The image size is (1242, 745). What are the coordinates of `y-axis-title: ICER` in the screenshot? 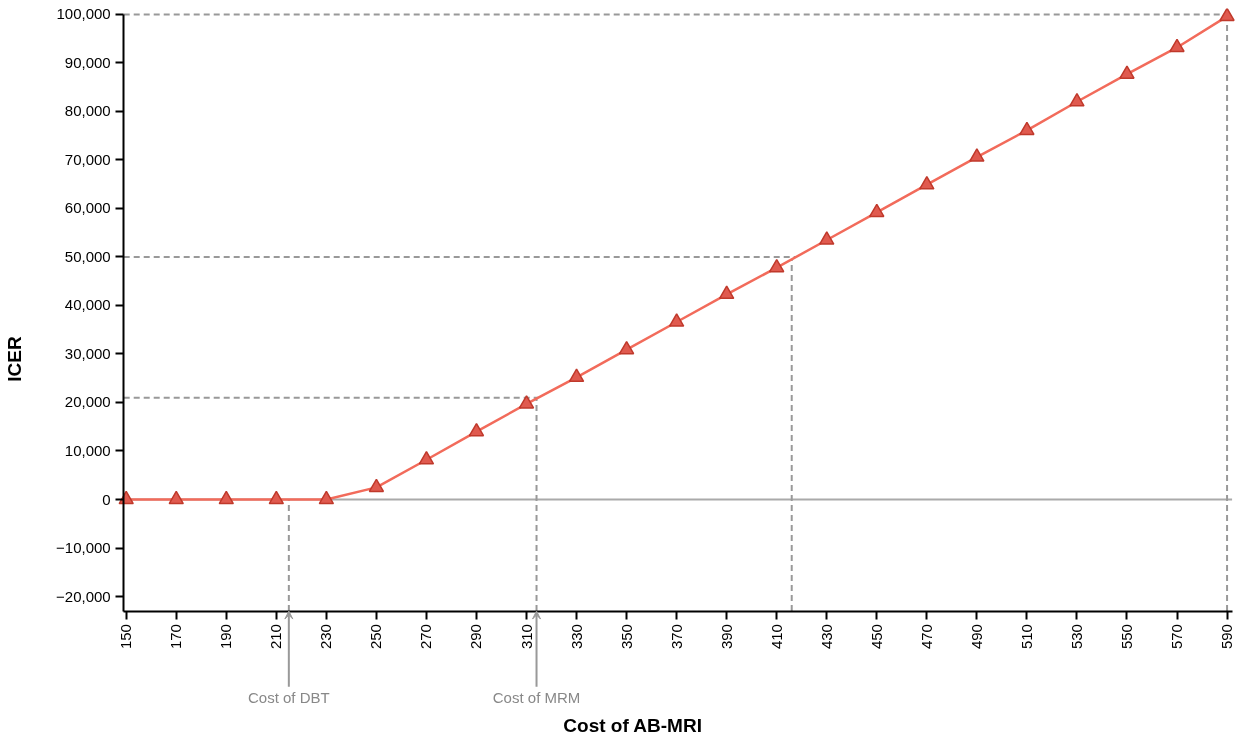 It's located at (14, 359).